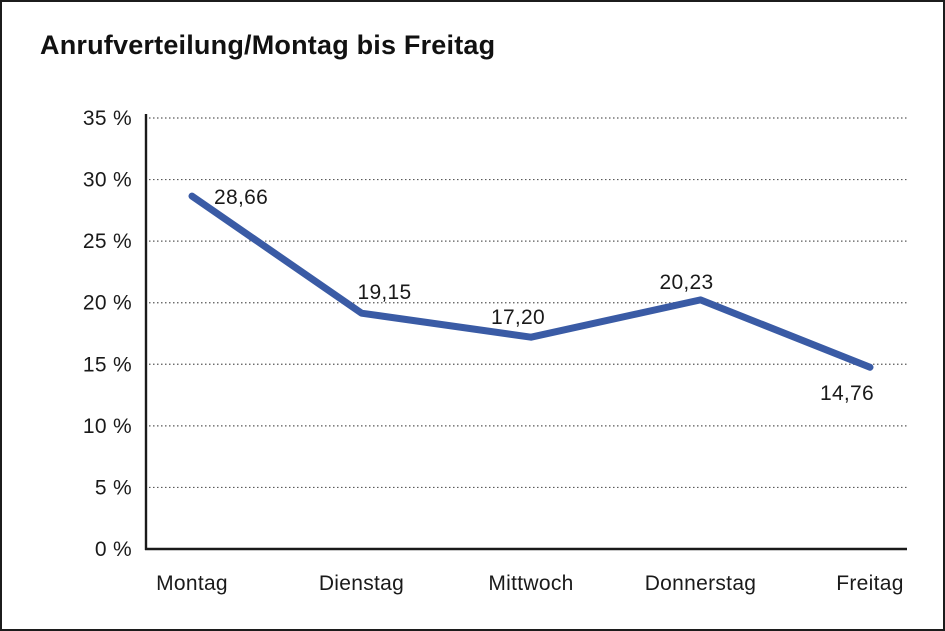 This screenshot has height=631, width=945. Describe the element at coordinates (384, 292) in the screenshot. I see `data-point-value-label: 19,15` at that location.